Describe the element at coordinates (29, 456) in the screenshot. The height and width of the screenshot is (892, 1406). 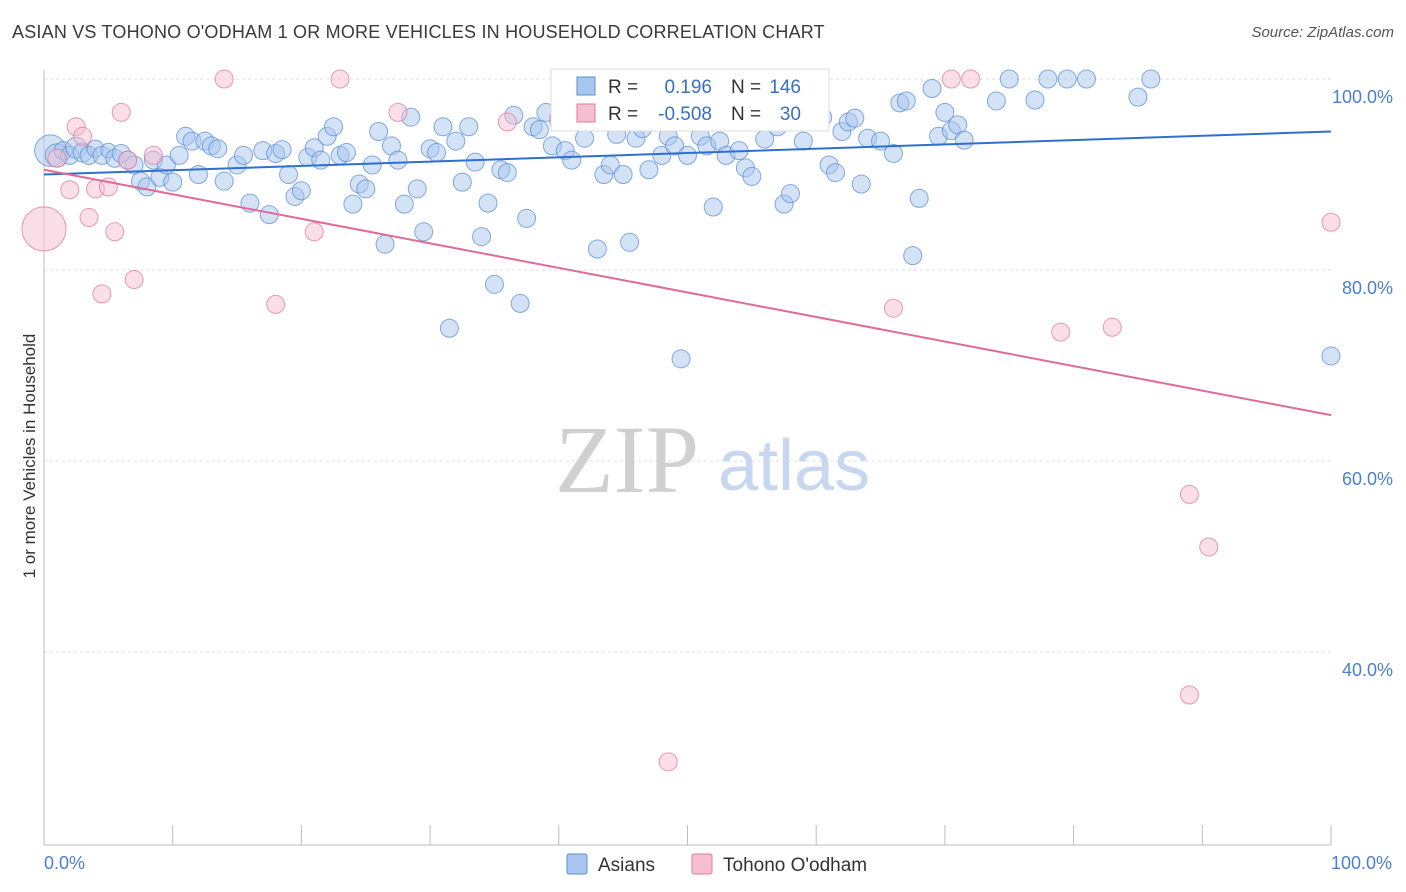
I see `y-axis-title: 1 or more Vehicles in Household` at that location.